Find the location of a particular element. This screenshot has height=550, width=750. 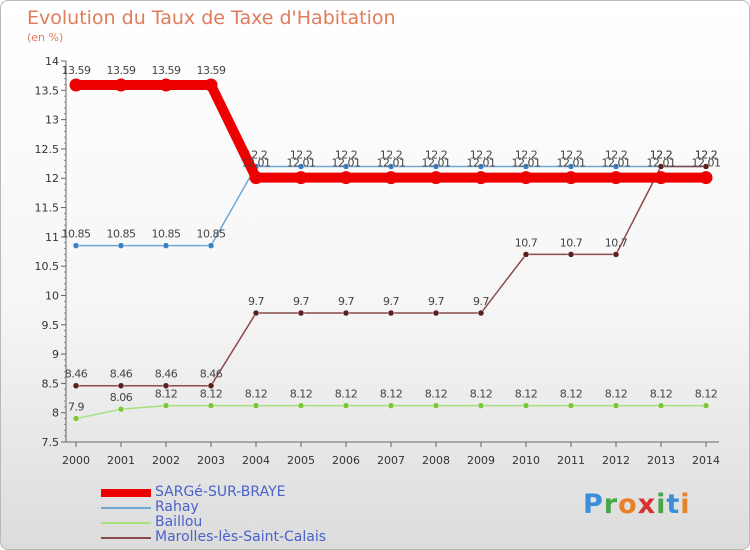

proxiti-logo: Proxiti is located at coordinates (637, 504).